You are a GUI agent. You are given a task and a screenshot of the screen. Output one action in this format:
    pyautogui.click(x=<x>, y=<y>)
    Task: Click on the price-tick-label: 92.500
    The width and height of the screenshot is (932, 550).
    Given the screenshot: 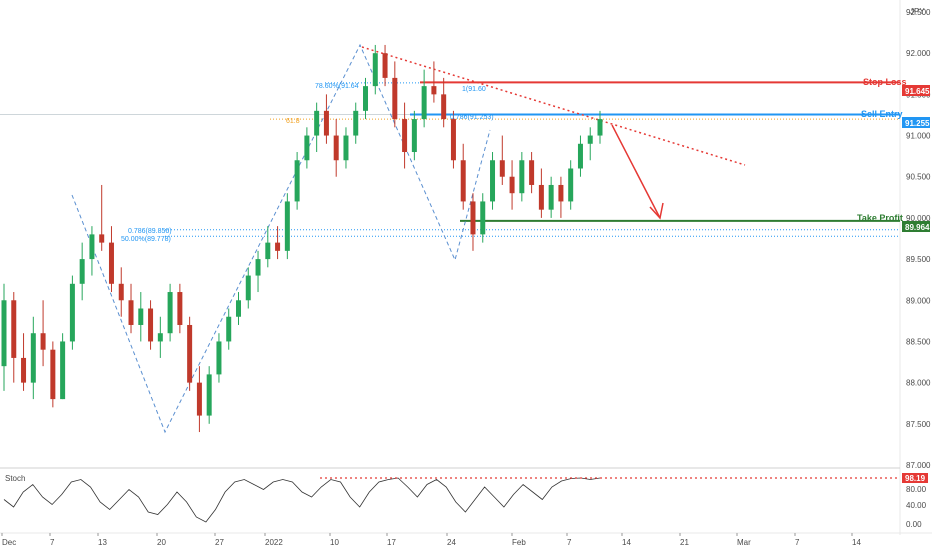 What is the action you would take?
    pyautogui.click(x=918, y=12)
    